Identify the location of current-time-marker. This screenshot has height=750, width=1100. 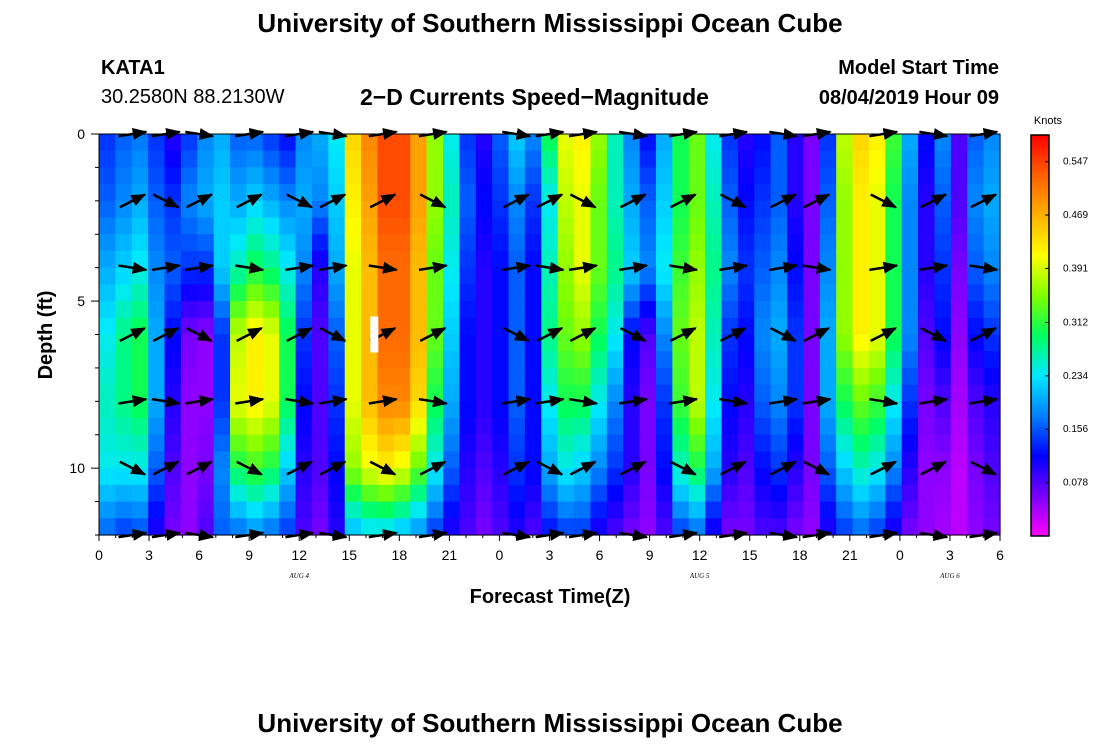
(374, 334).